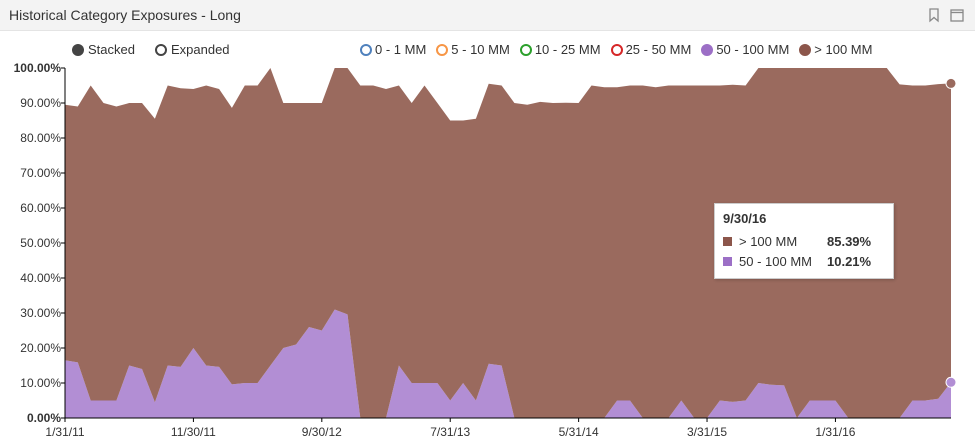  I want to click on tooltip-value: 10.21%, so click(849, 261).